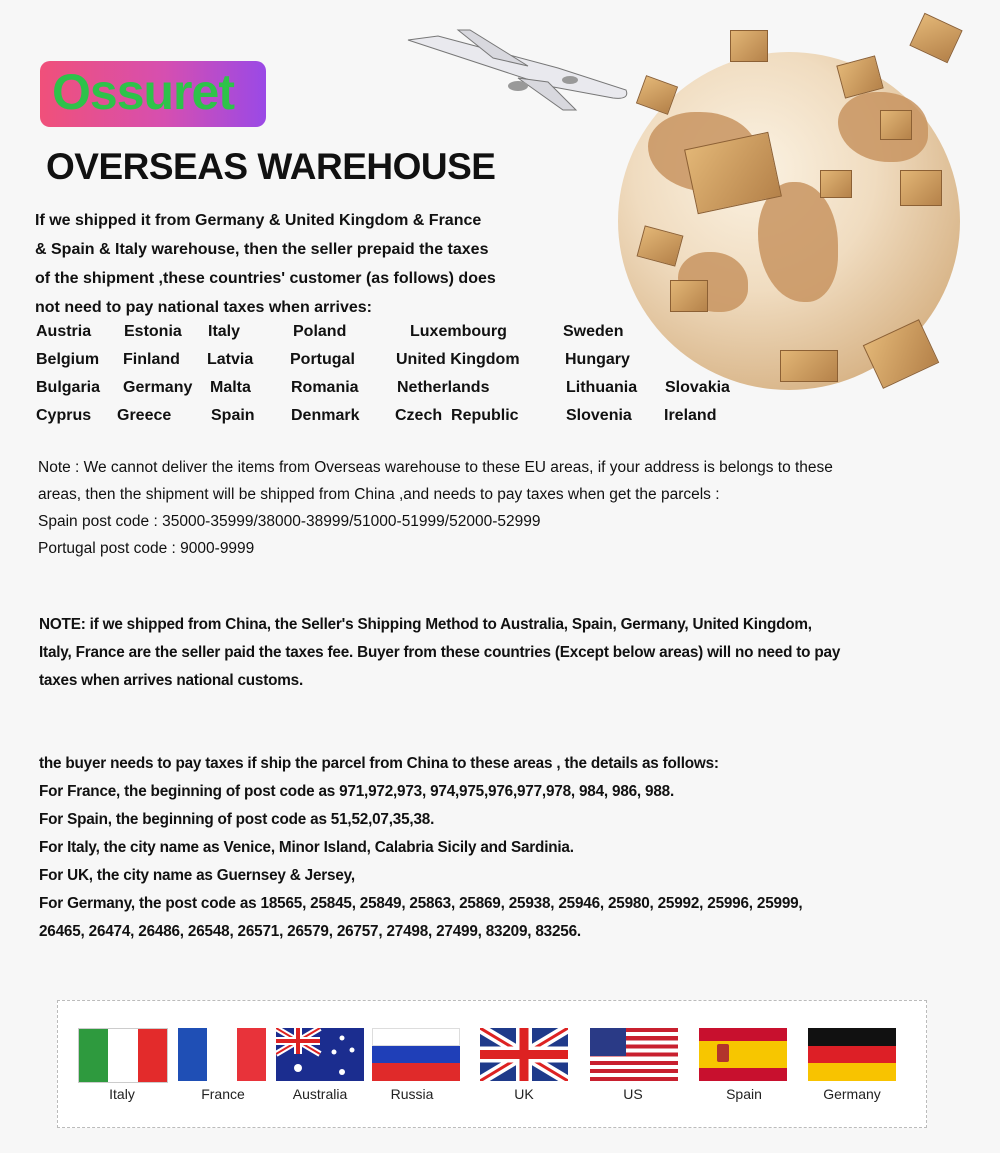 The image size is (1000, 1153). What do you see at coordinates (64, 415) in the screenshot?
I see `country-item: Cyprus` at bounding box center [64, 415].